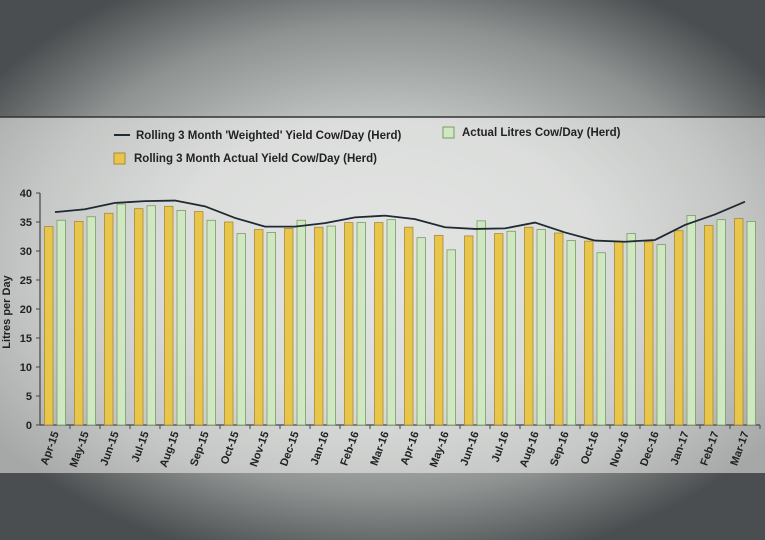  I want to click on legend-actual-label: Actual Litres Cow/Day (Herd), so click(541, 133).